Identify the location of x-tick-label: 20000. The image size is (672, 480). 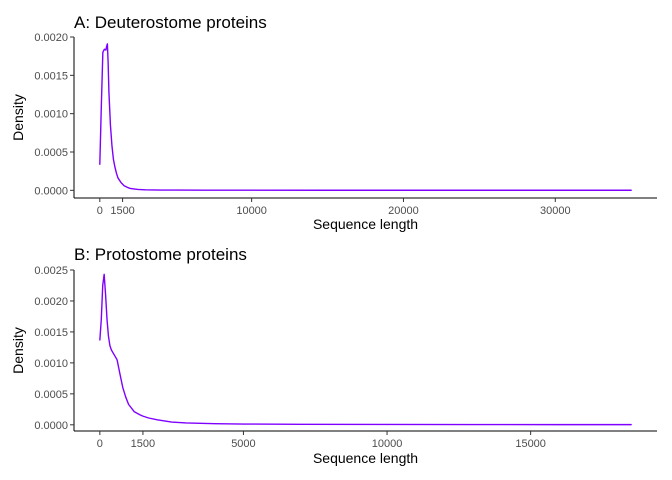
(403, 211).